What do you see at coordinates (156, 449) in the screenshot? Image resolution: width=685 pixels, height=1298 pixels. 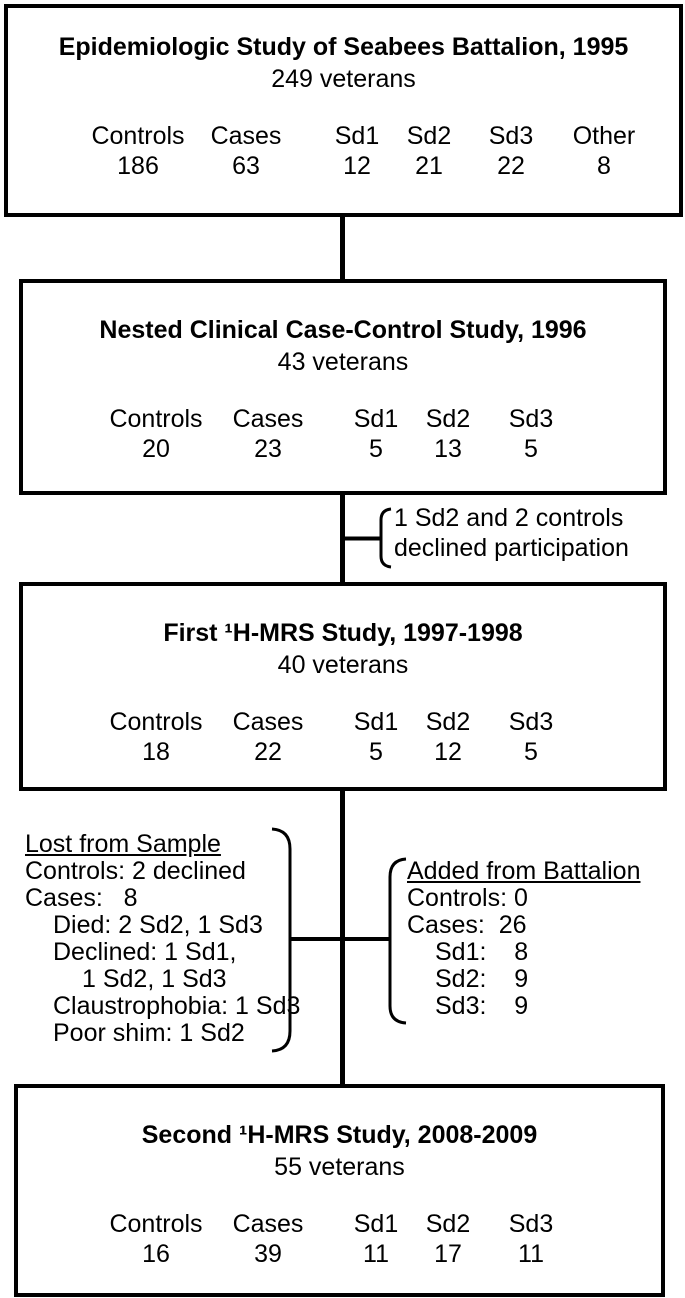 I see `stat-value: 20` at bounding box center [156, 449].